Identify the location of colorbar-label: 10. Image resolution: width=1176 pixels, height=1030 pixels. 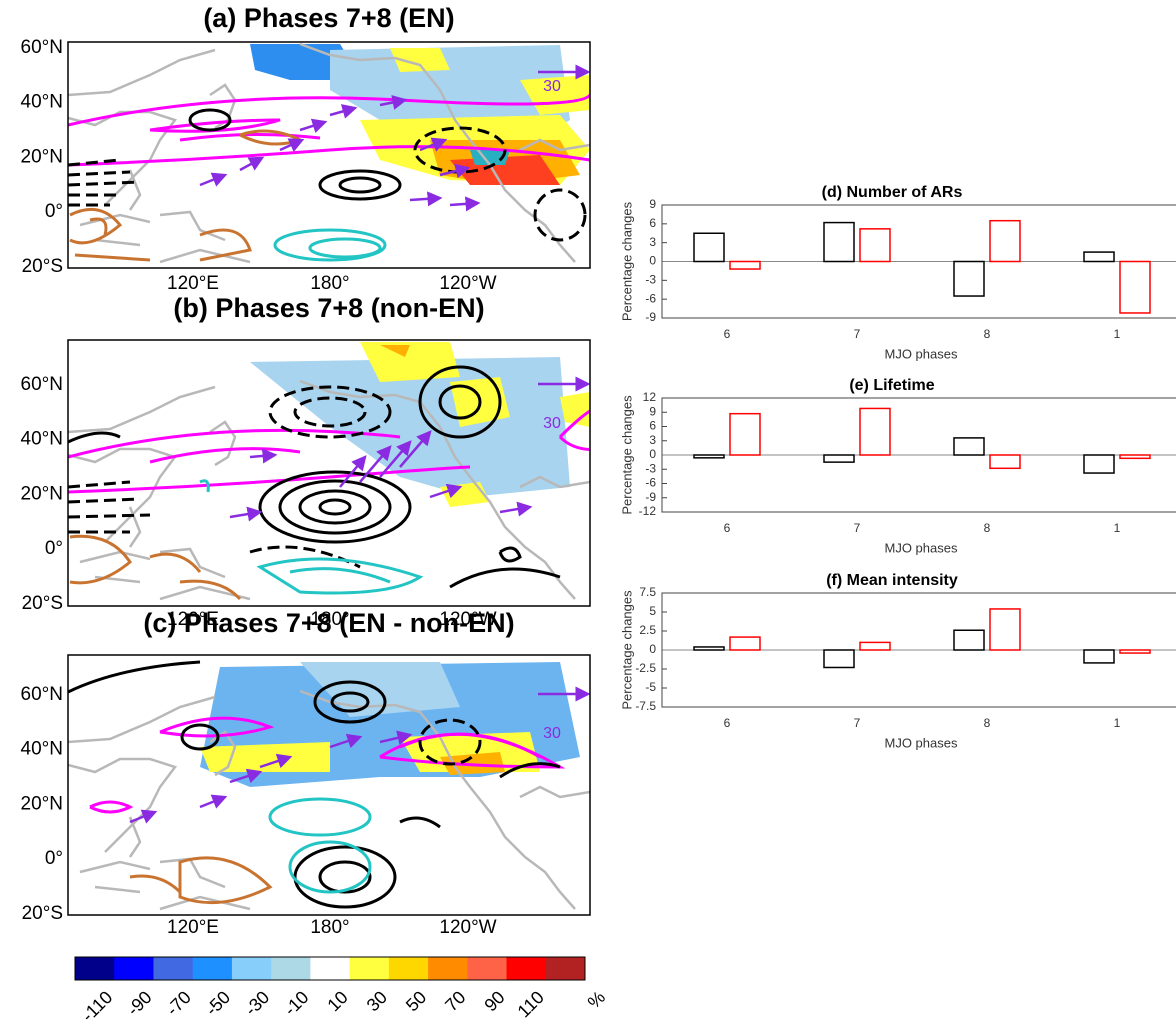
(337, 1001).